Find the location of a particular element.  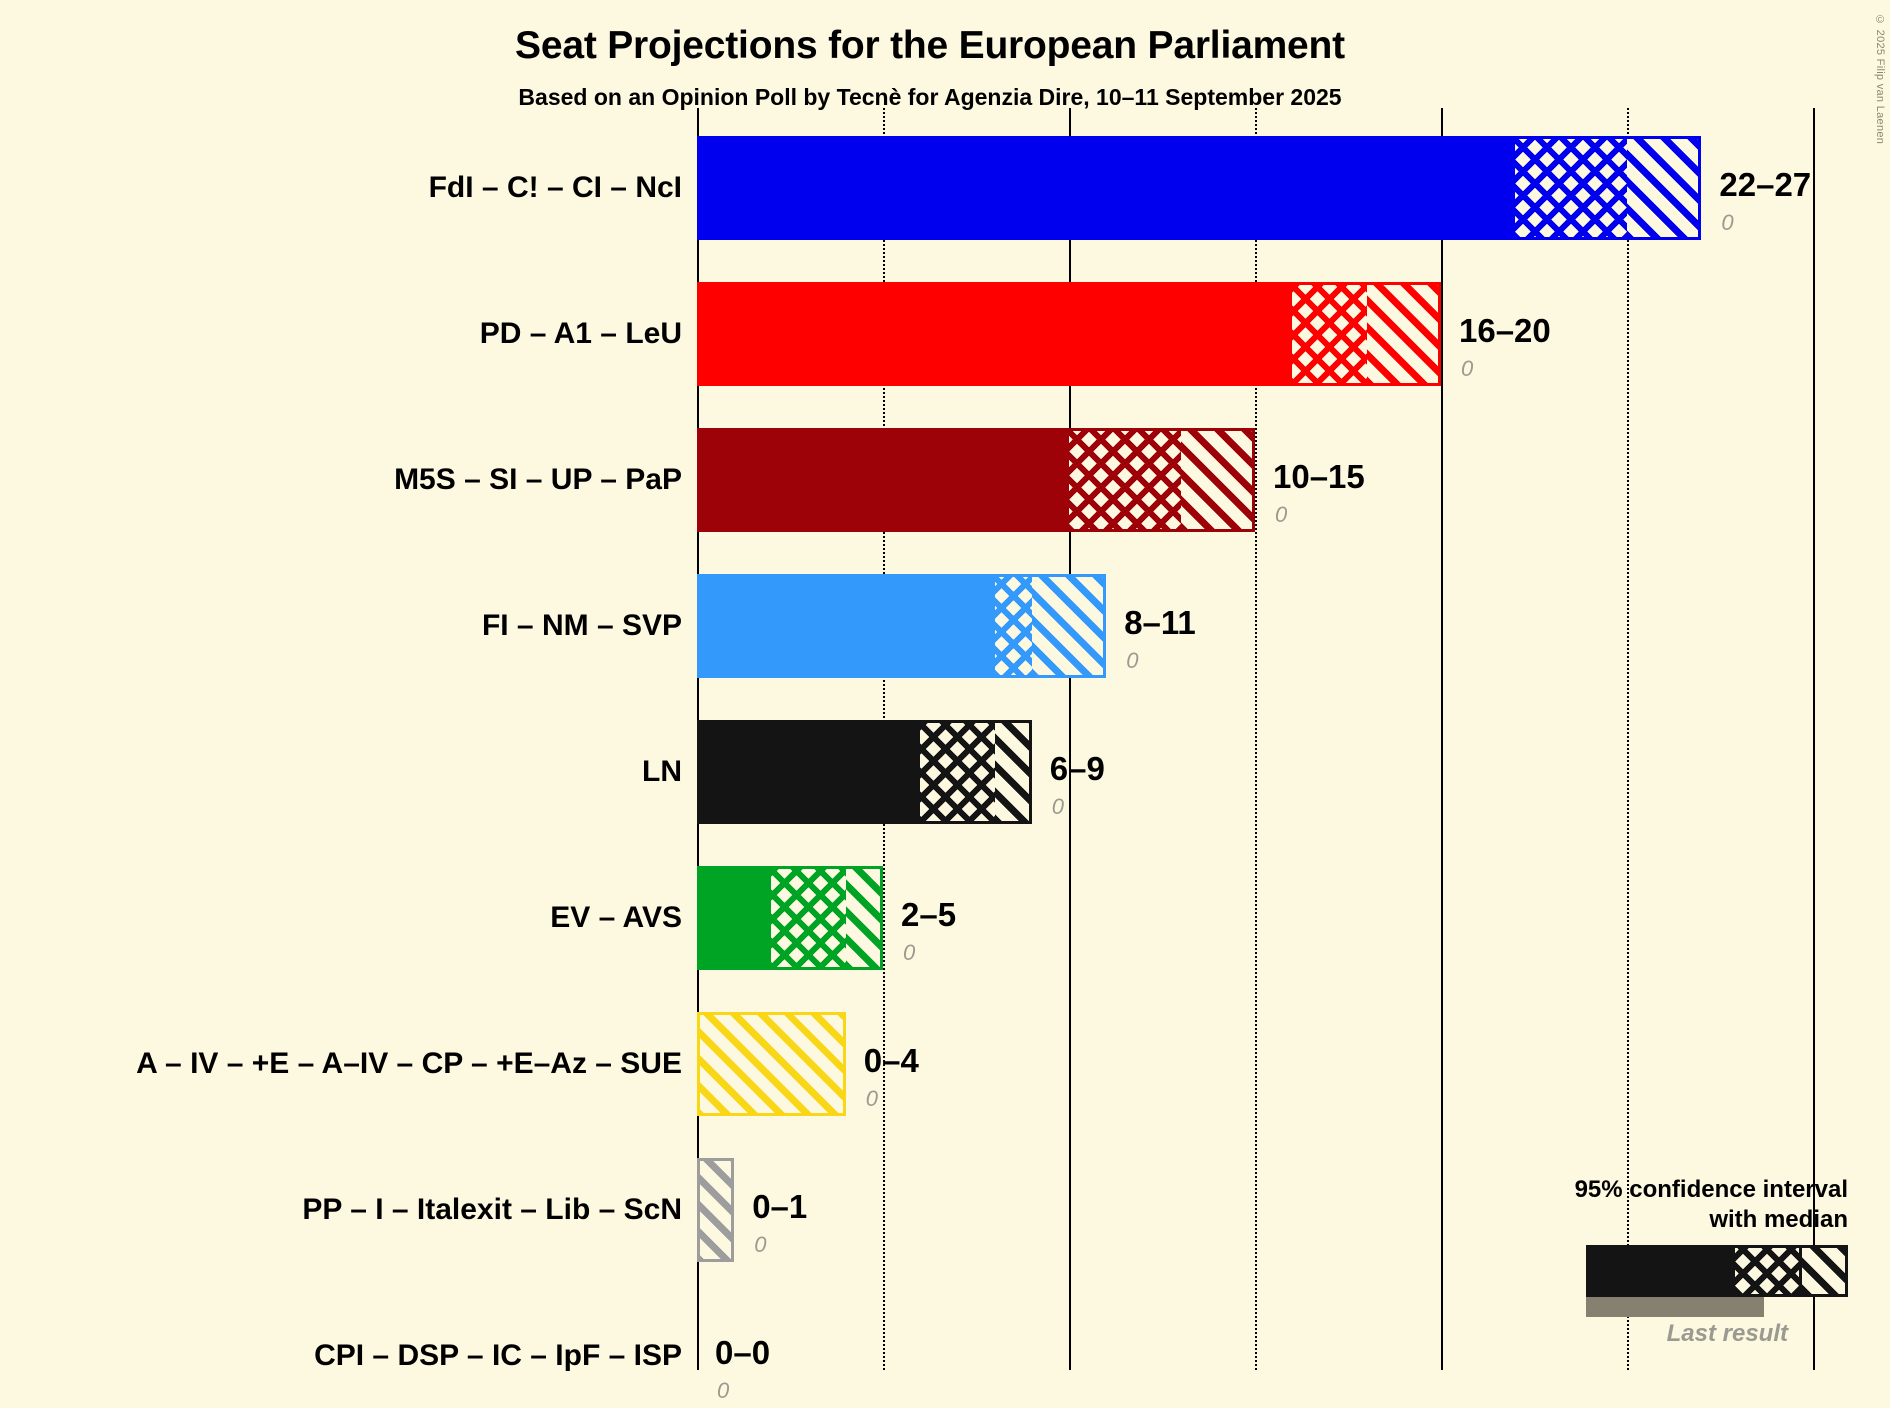

value-label: 10–15 is located at coordinates (1319, 476).